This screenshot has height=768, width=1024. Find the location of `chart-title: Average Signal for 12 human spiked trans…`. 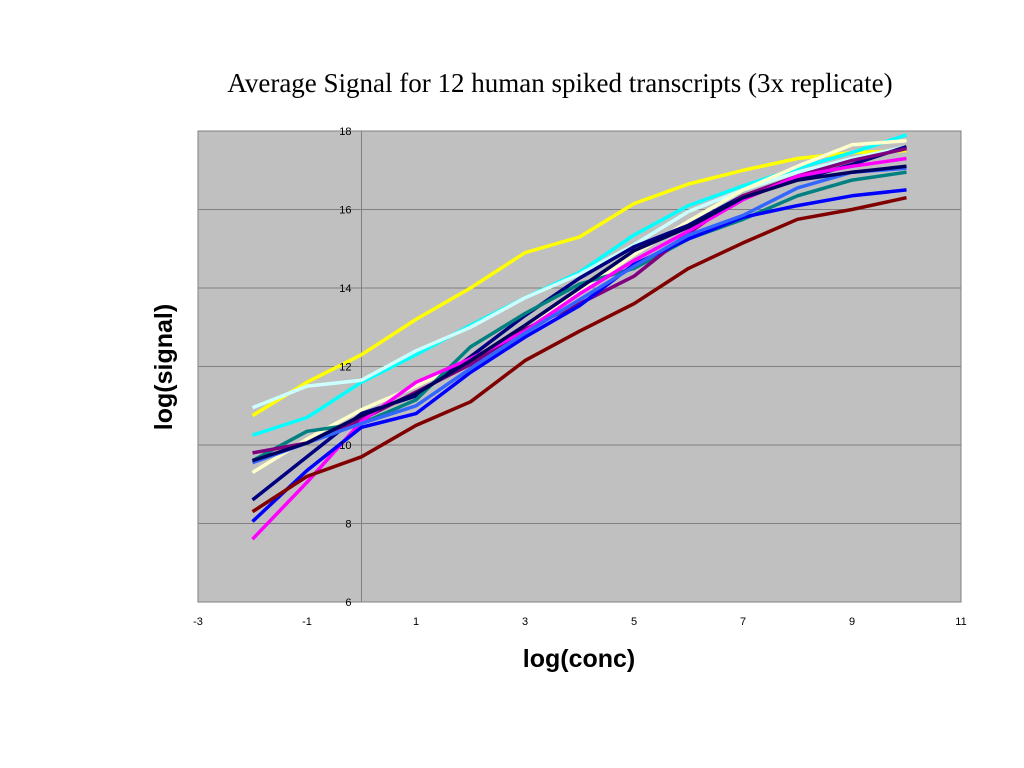

chart-title: Average Signal for 12 human spiked trans… is located at coordinates (560, 83).